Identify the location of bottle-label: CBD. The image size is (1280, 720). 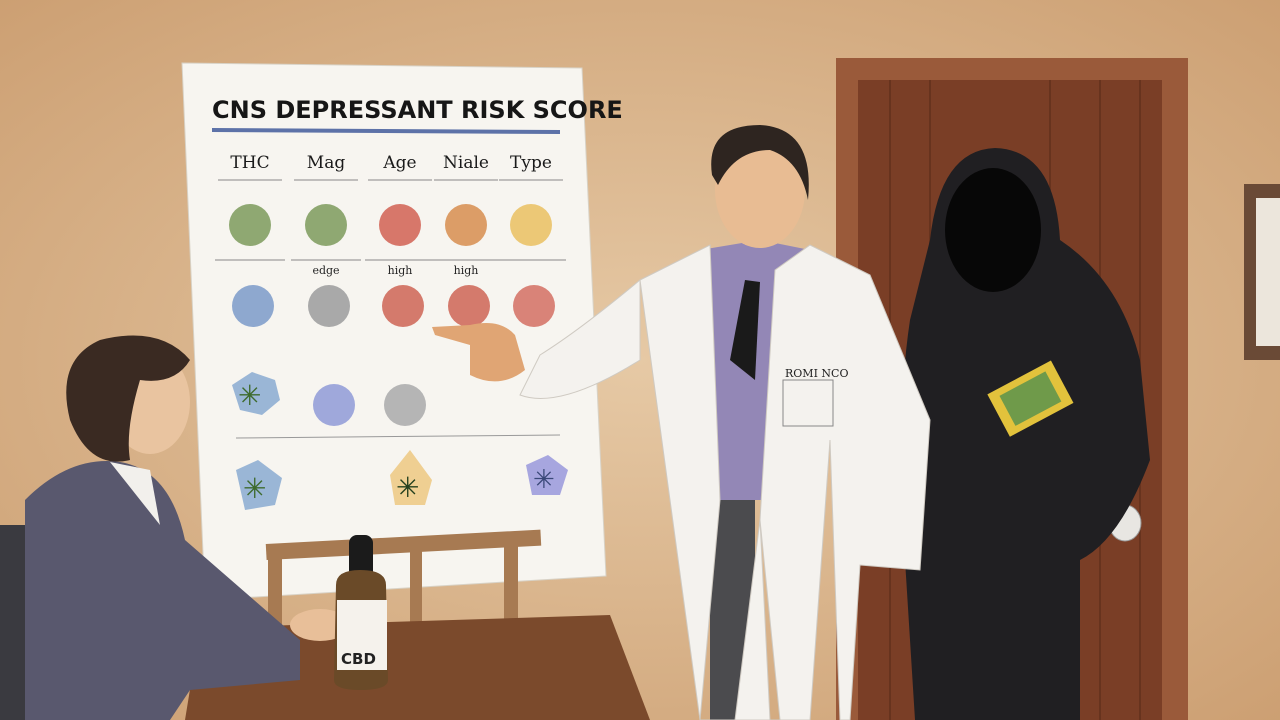
(358, 659).